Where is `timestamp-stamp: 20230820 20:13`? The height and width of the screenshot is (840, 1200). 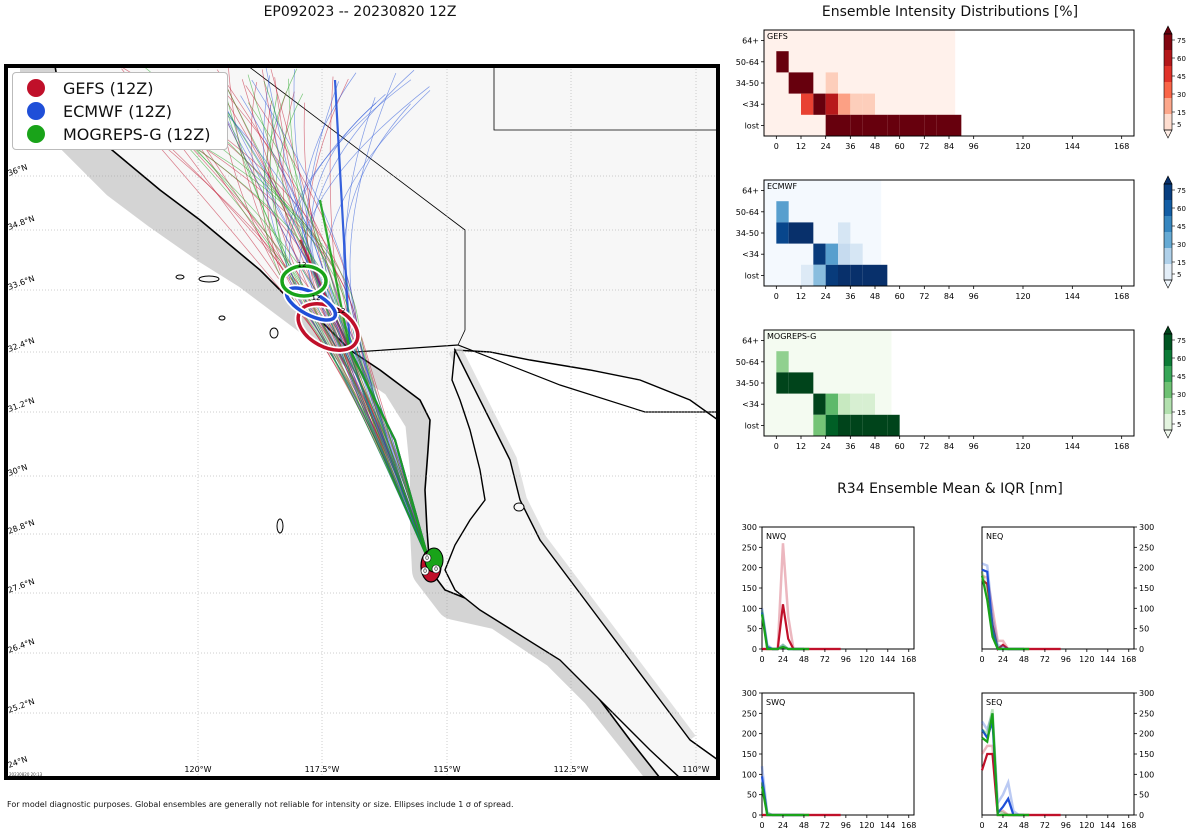 timestamp-stamp: 20230820 20:13 is located at coordinates (26, 774).